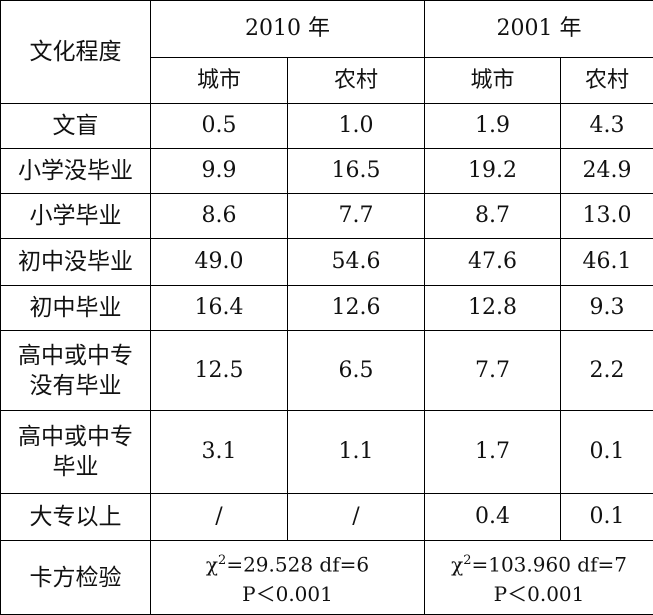  Describe the element at coordinates (607, 262) in the screenshot. I see `value-cell: 46.1` at that location.